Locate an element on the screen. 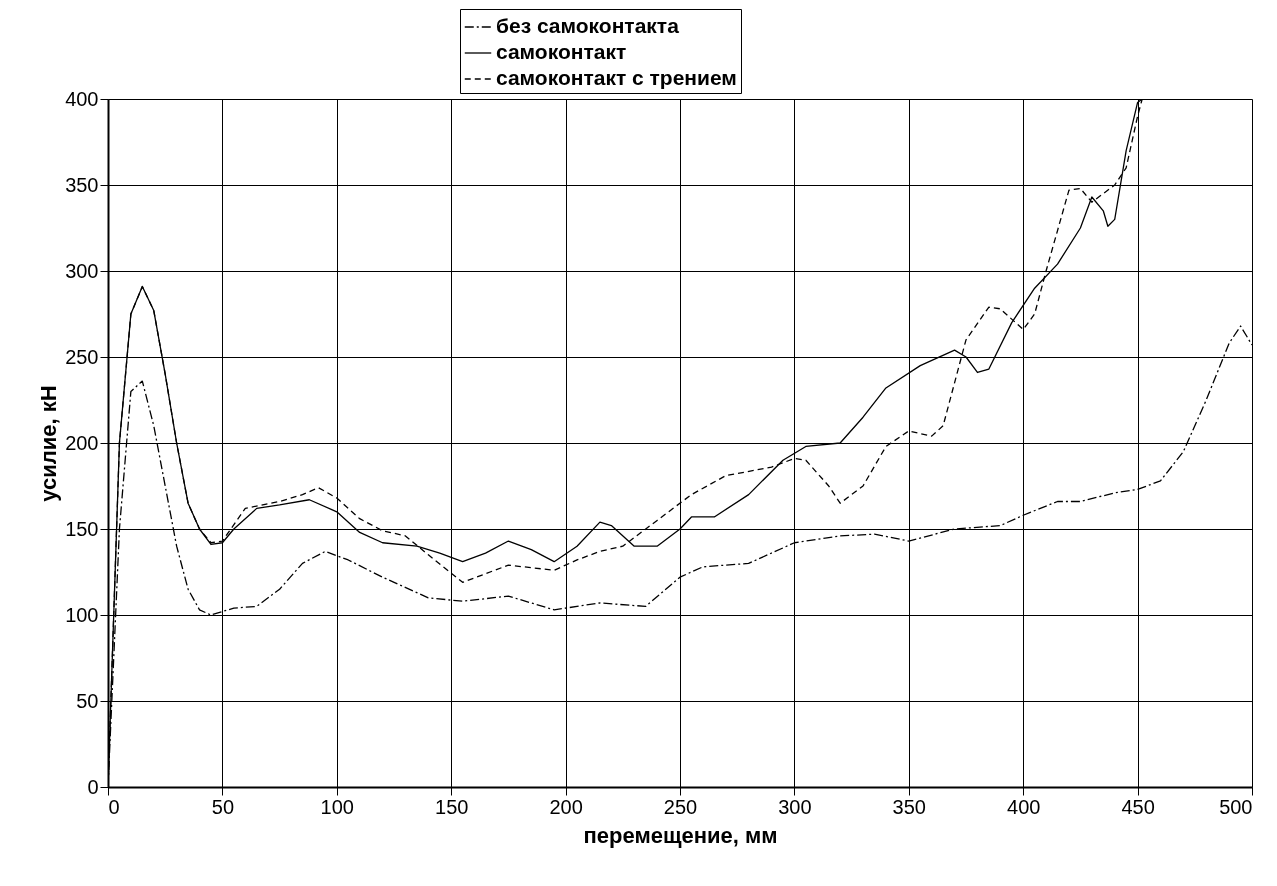  y-tick-label: 100 is located at coordinates (82, 614).